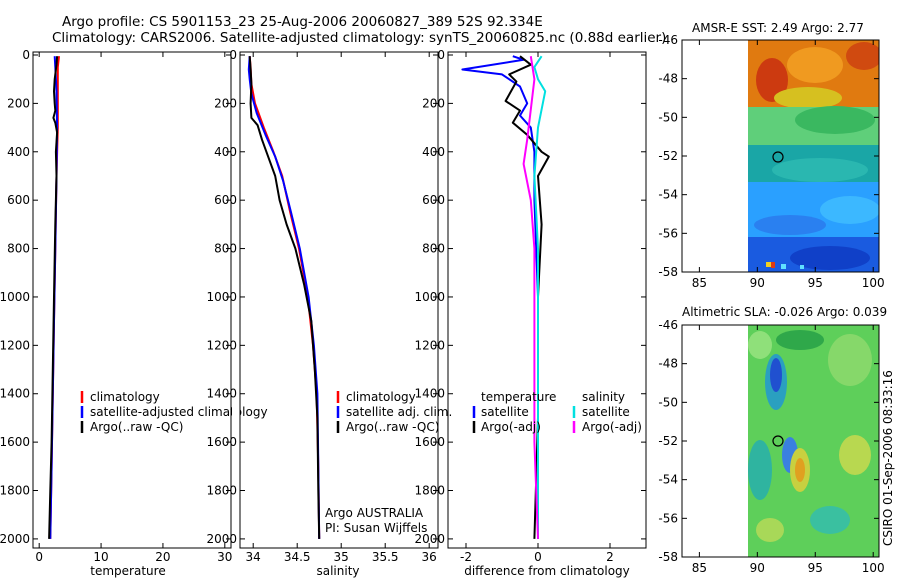  Describe the element at coordinates (855, 455) in the screenshot. I see `sla-patch-yellow-right` at that location.